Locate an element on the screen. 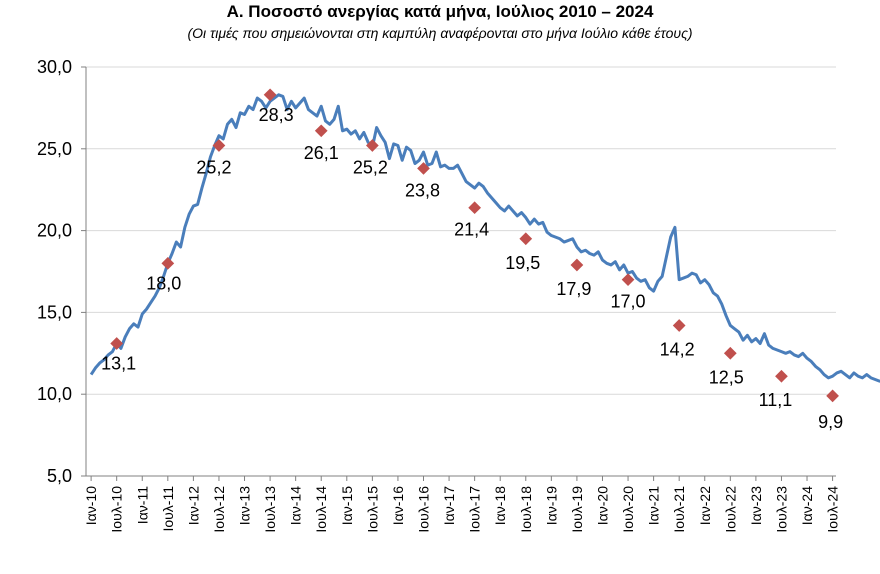 This screenshot has height=574, width=880. data-label: 18,0 is located at coordinates (163, 283).